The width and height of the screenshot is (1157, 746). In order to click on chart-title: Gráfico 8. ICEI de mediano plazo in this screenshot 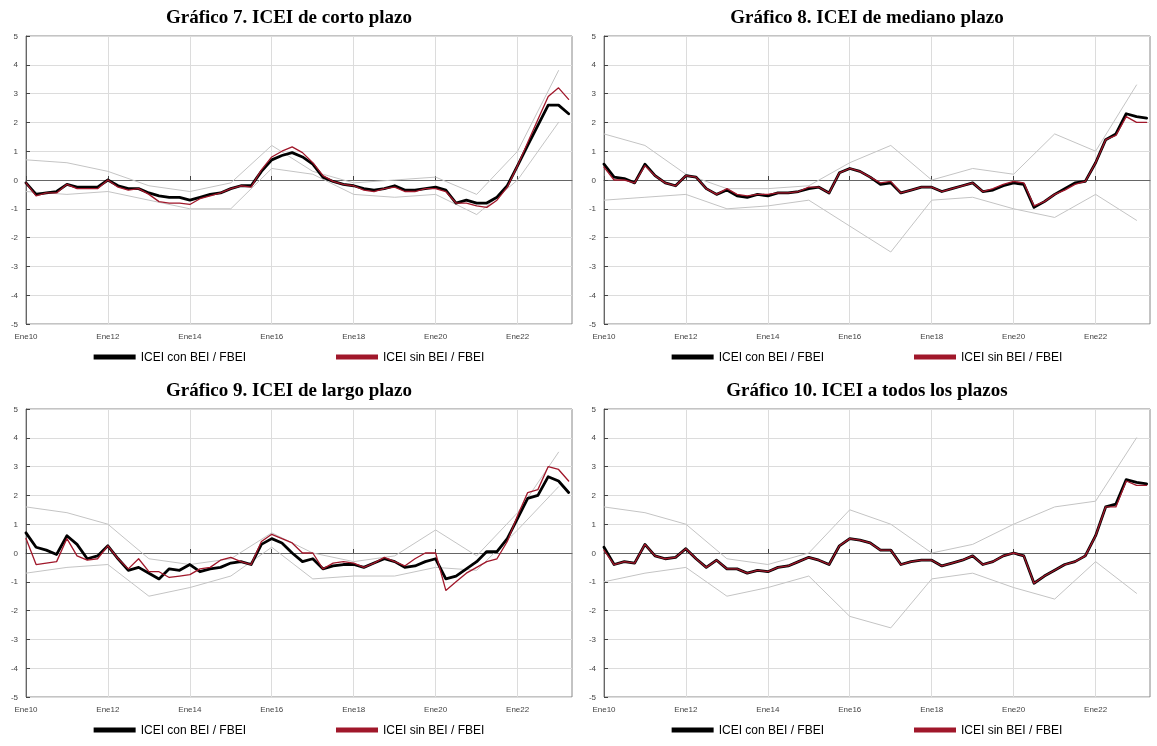, I will do `click(867, 16)`.